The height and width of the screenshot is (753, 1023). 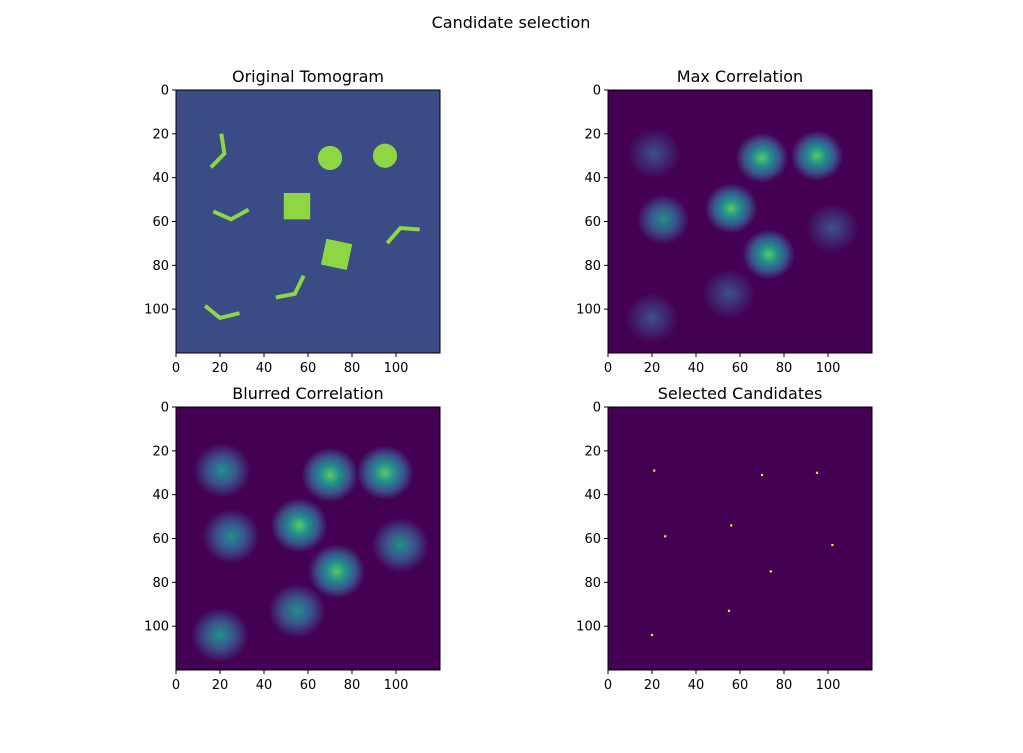 I want to click on max-correlation-panel: Max Correlation 0 20 40 60 80 100 0 20 40 60 80 100, so click(x=724, y=221).